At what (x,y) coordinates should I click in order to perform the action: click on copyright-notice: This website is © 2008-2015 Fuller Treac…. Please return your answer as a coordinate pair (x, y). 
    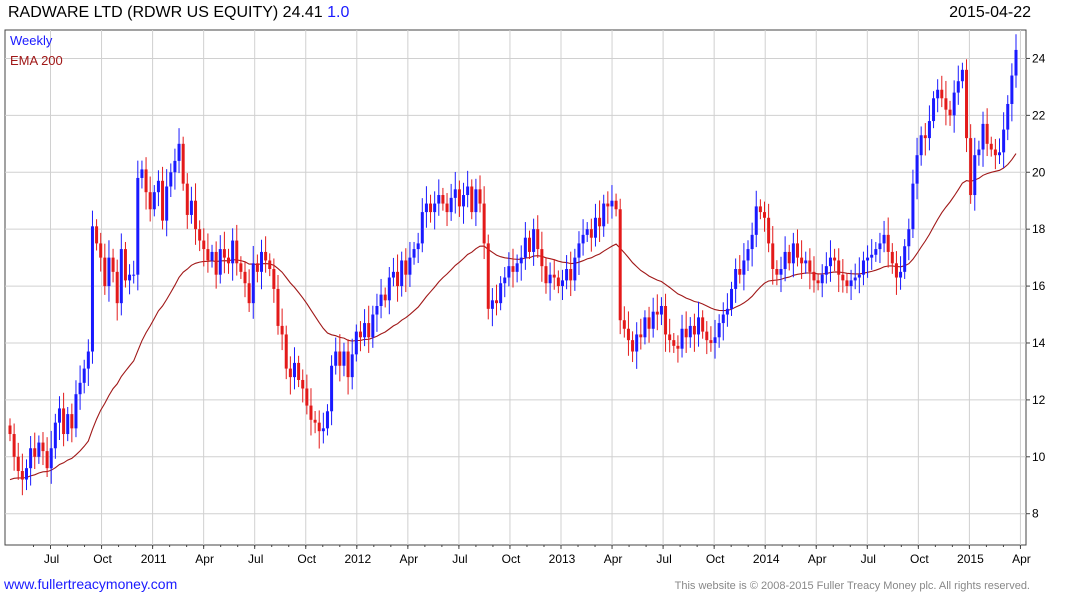
    Looking at the image, I should click on (852, 586).